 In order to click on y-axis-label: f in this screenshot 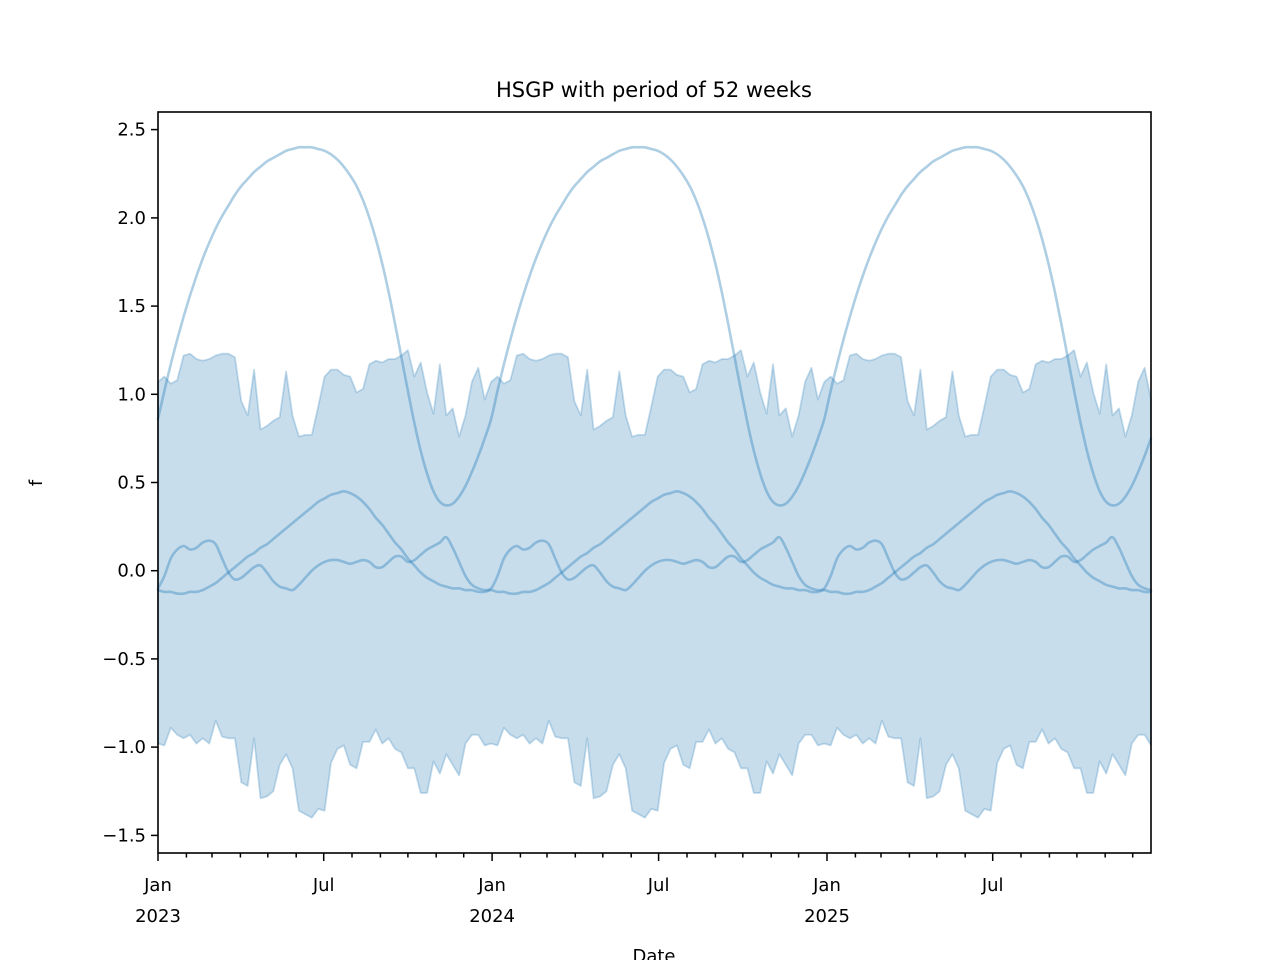, I will do `click(36, 482)`.